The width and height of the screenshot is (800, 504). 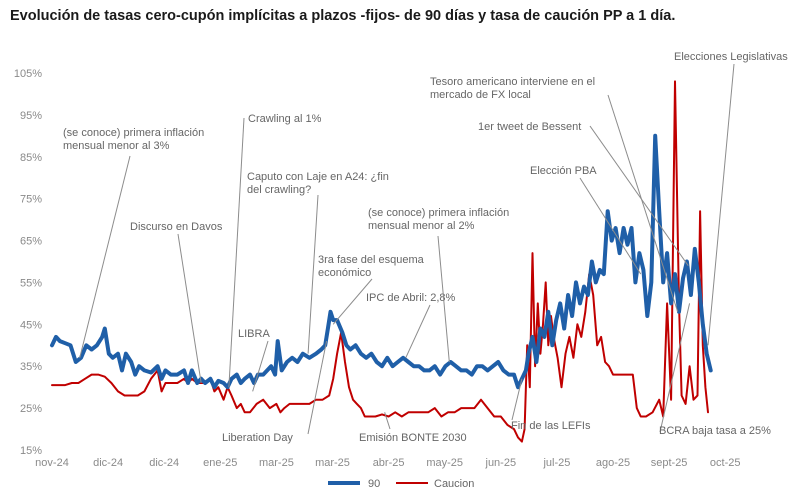 What do you see at coordinates (28, 262) in the screenshot?
I see `y-axis-ticks: 105% 95% 85% 75% 65% 55% 45% 35% 25% 15%` at bounding box center [28, 262].